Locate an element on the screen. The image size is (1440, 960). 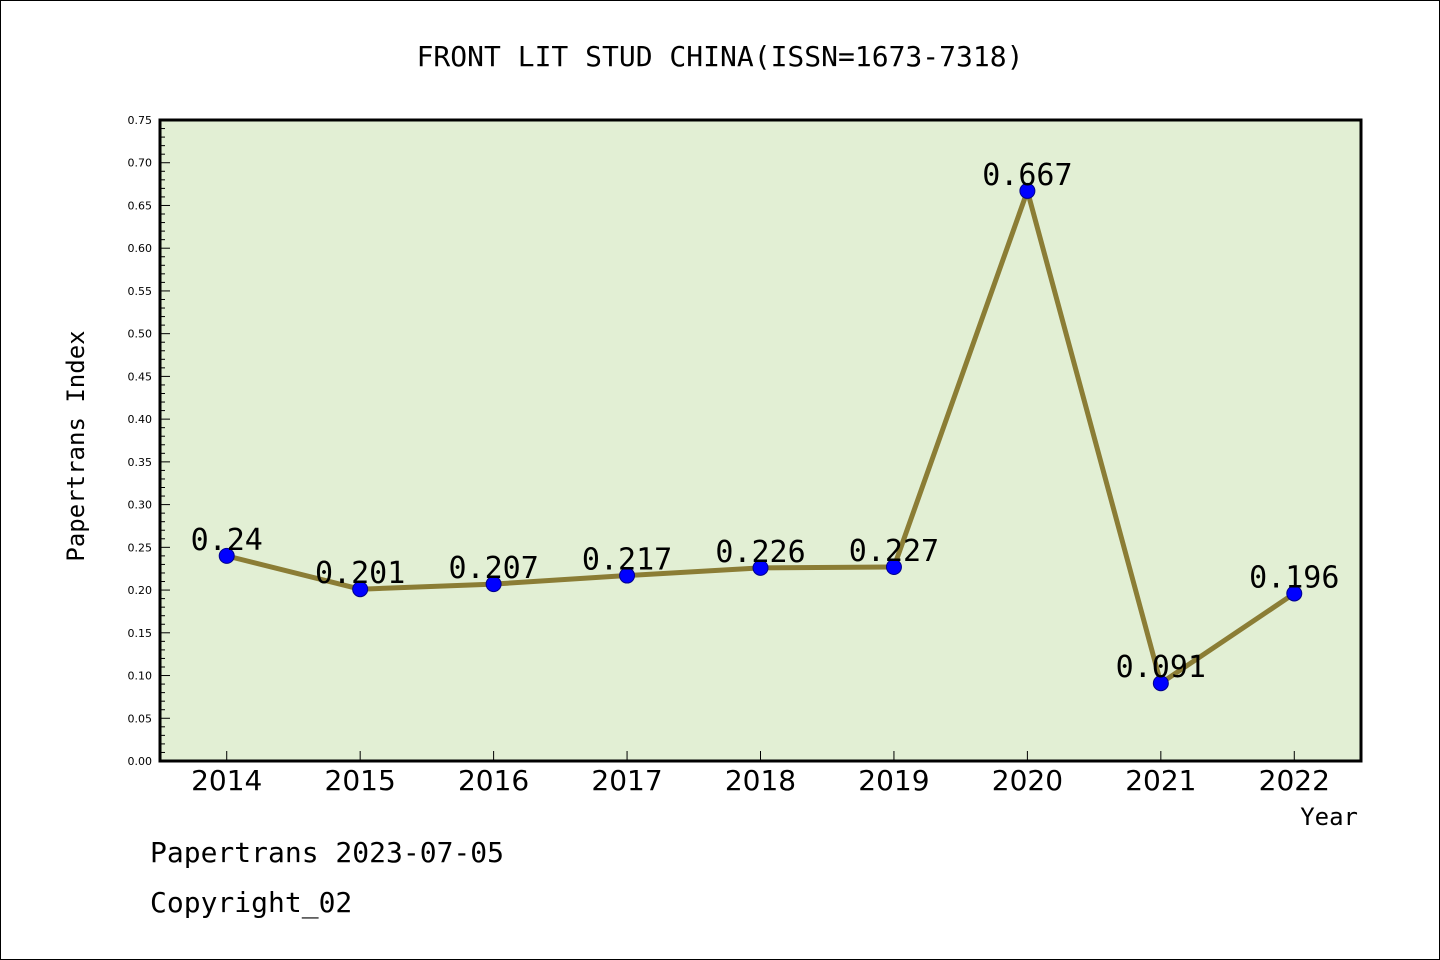
x-tick-label: 2019 is located at coordinates (893, 780).